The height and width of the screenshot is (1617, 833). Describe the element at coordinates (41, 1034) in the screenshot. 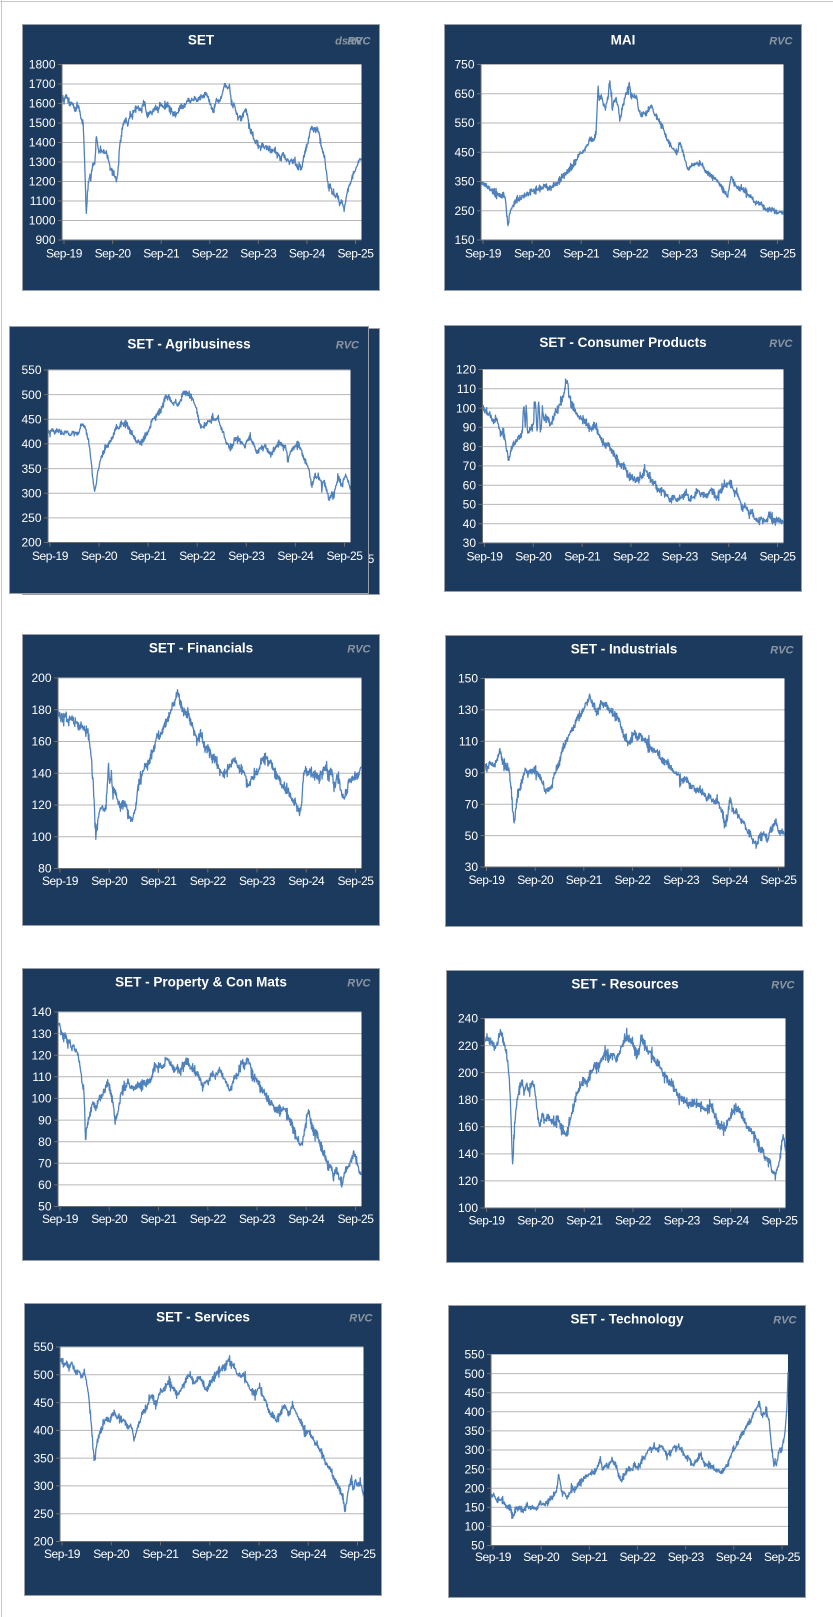

I see `svg-text: 130` at that location.